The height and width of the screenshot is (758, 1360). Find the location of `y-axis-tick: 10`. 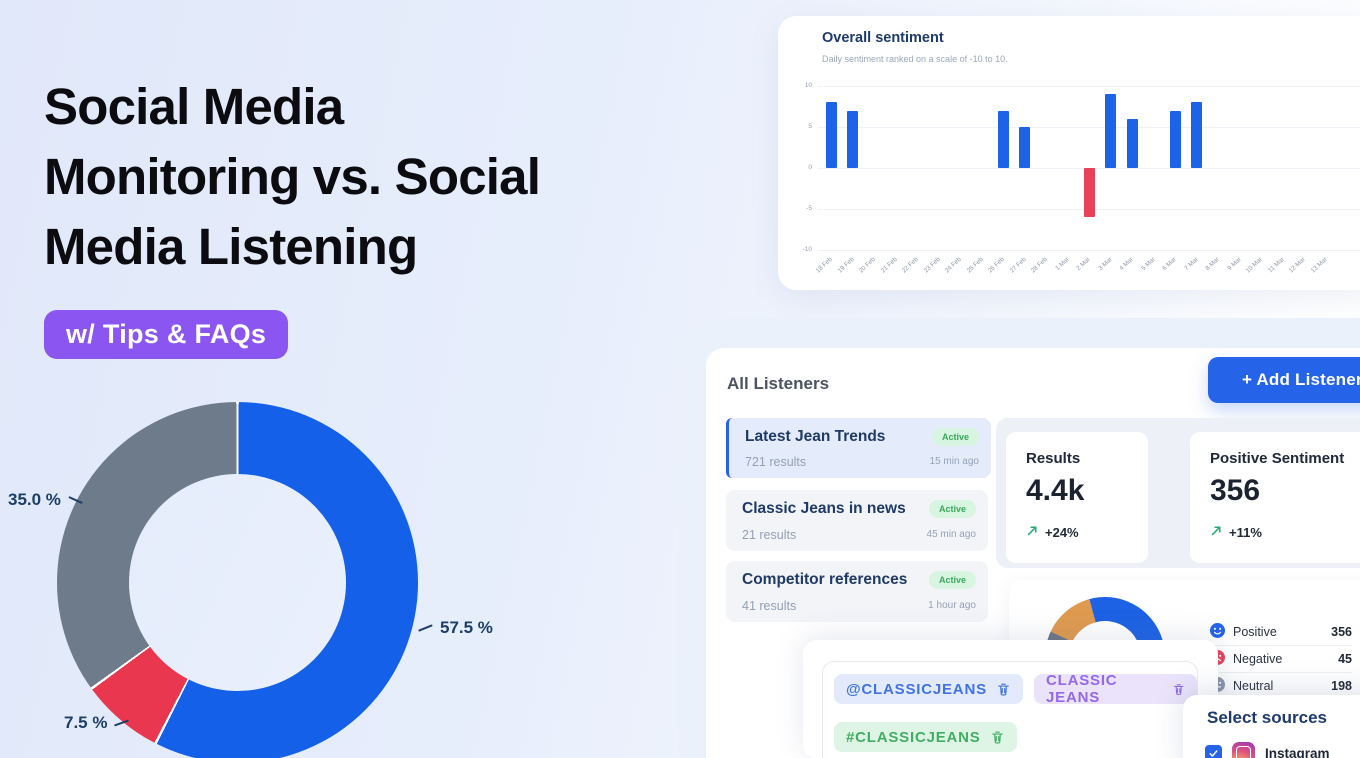

y-axis-tick: 10 is located at coordinates (808, 85).